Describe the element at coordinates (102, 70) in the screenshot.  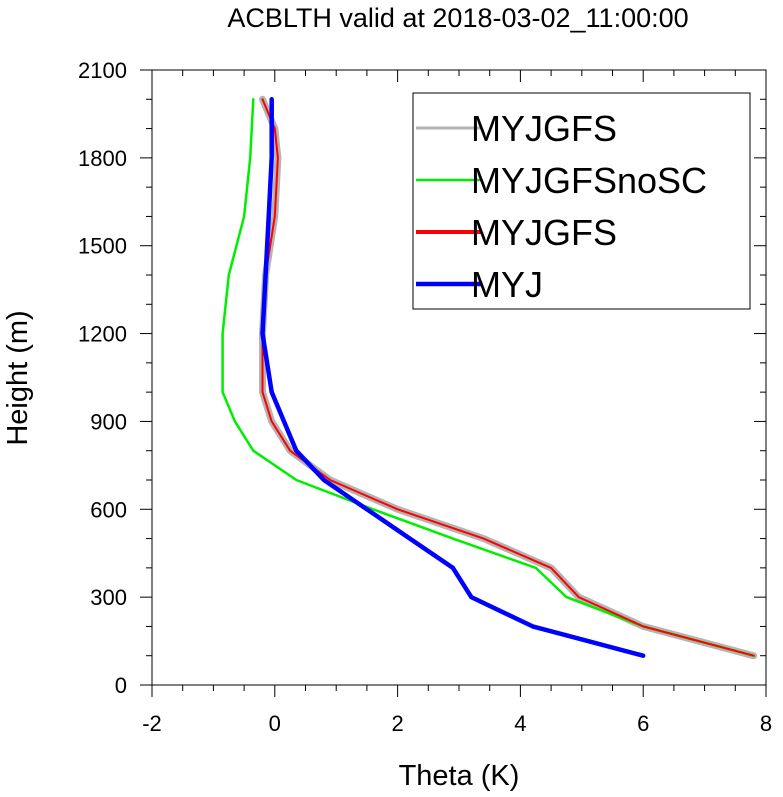
I see `y-tick-label: 2100` at that location.